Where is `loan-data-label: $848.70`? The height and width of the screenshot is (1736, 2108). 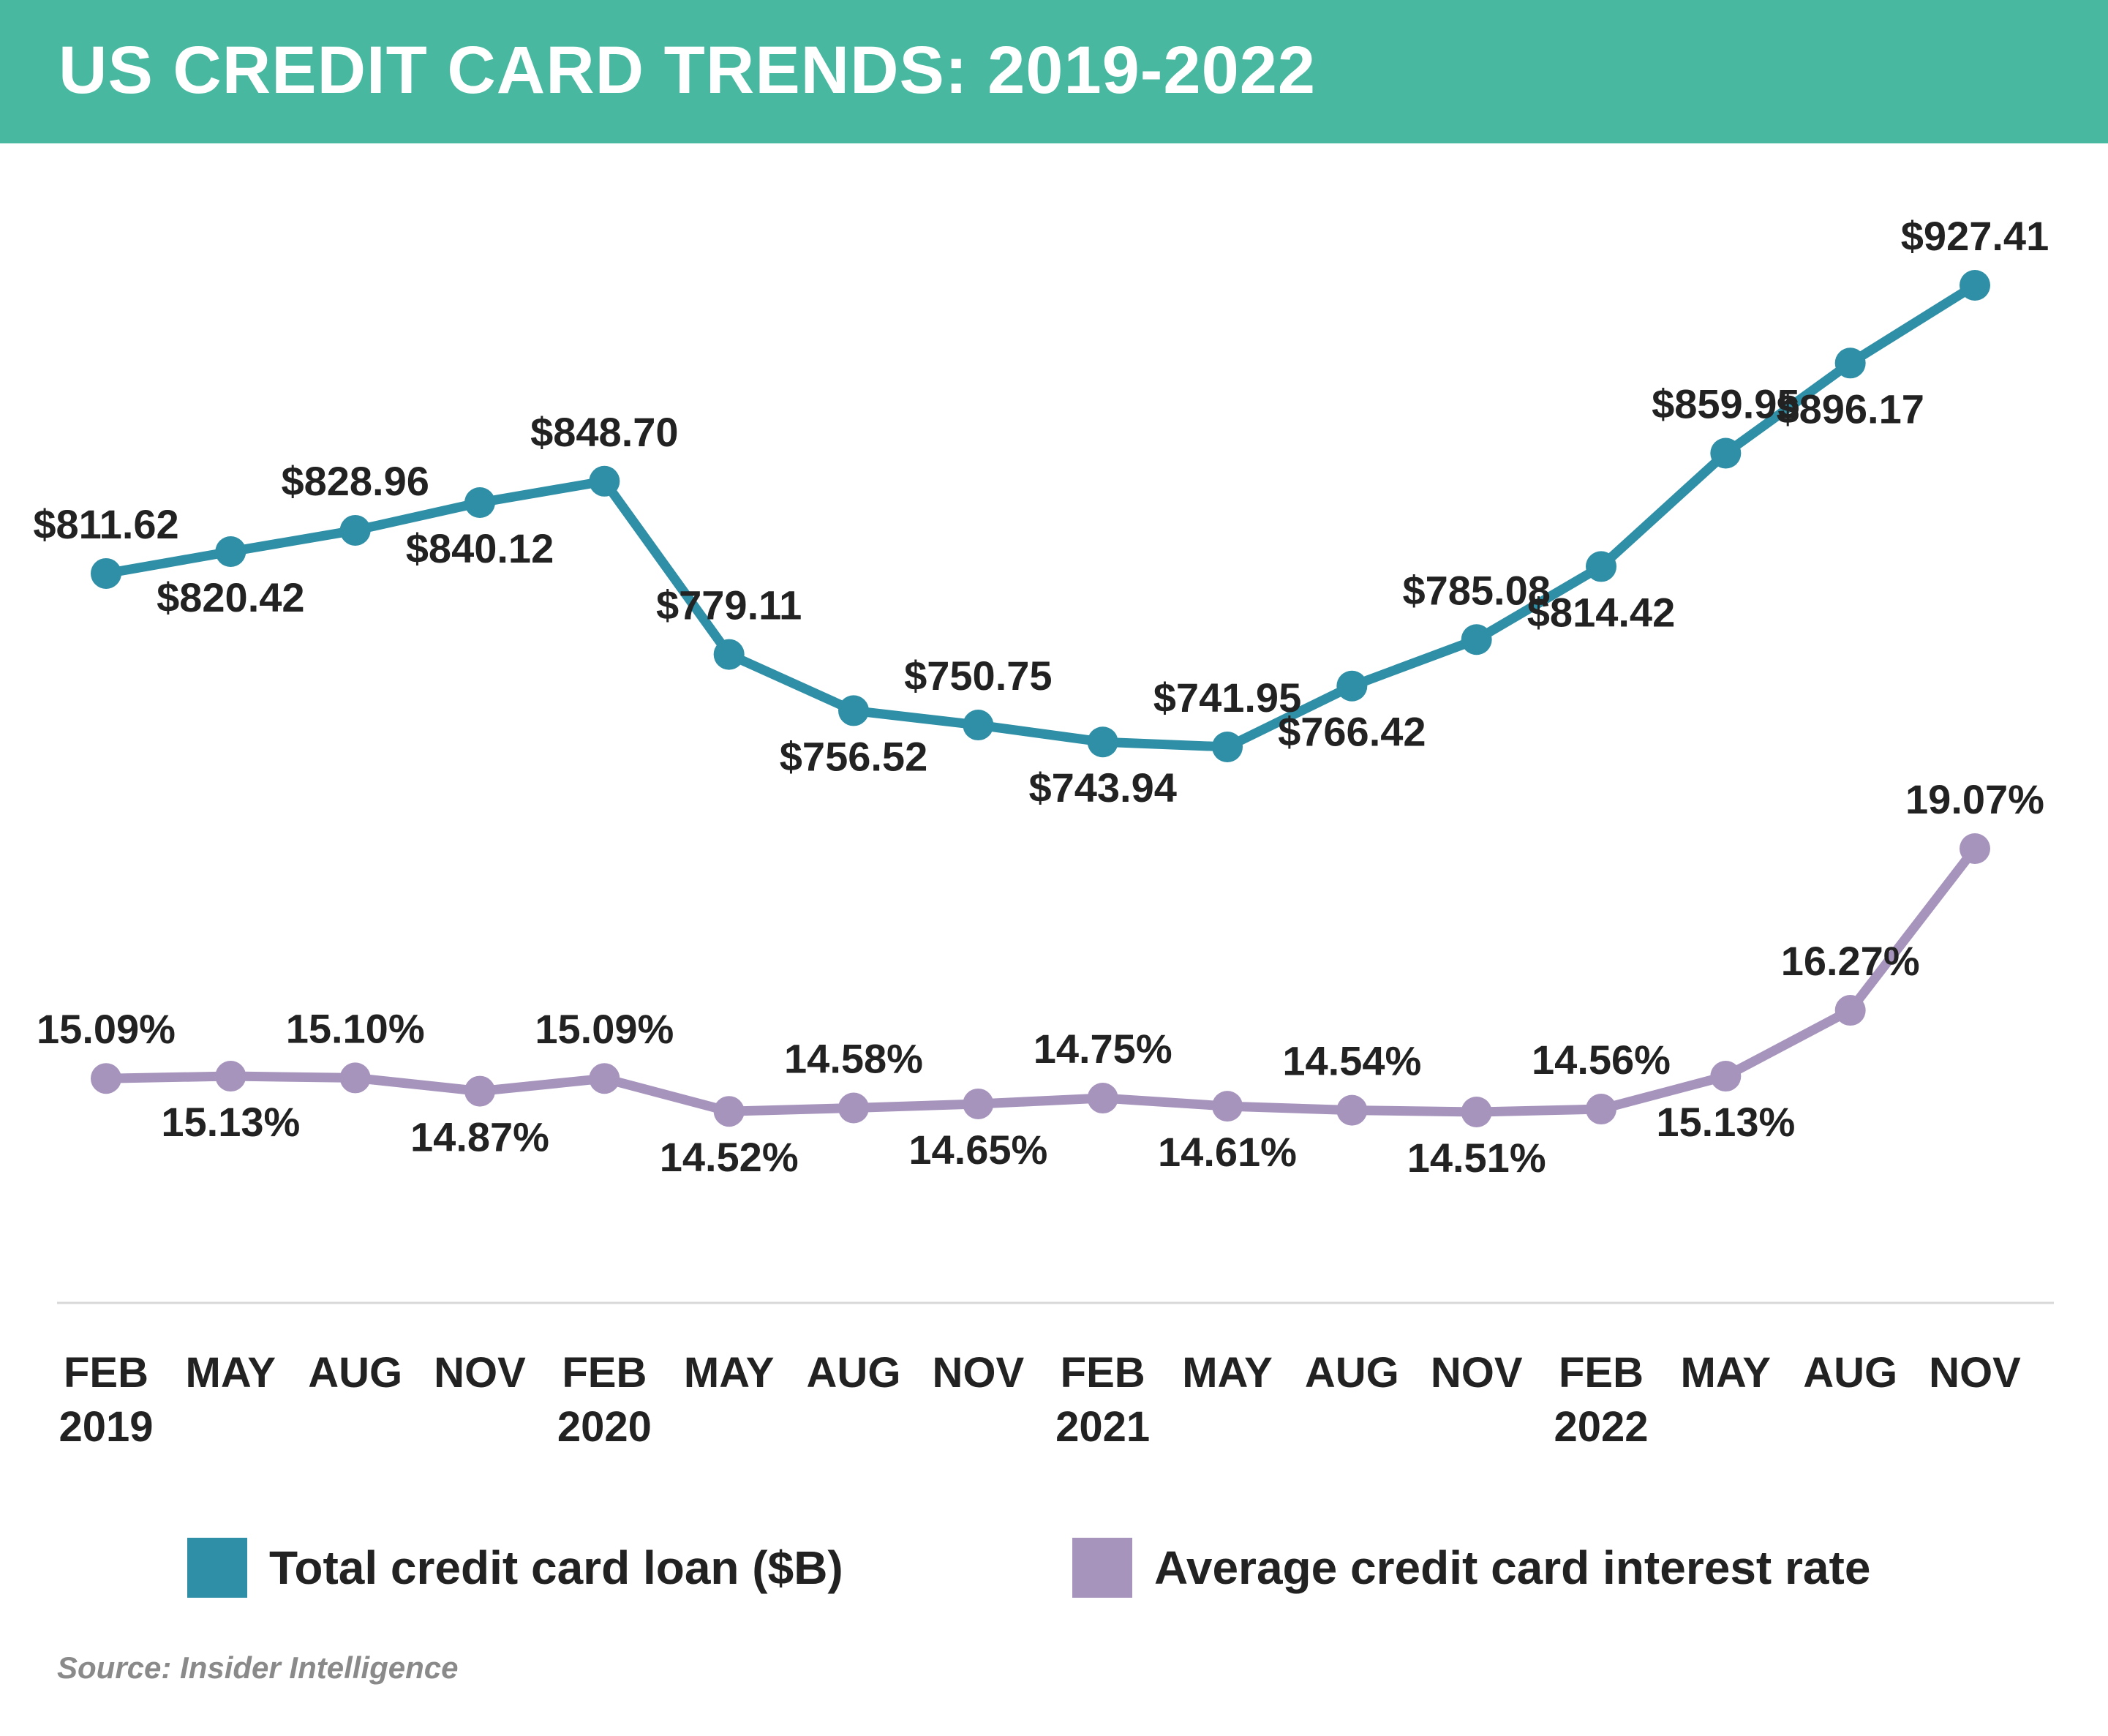
loan-data-label: $848.70 is located at coordinates (604, 432).